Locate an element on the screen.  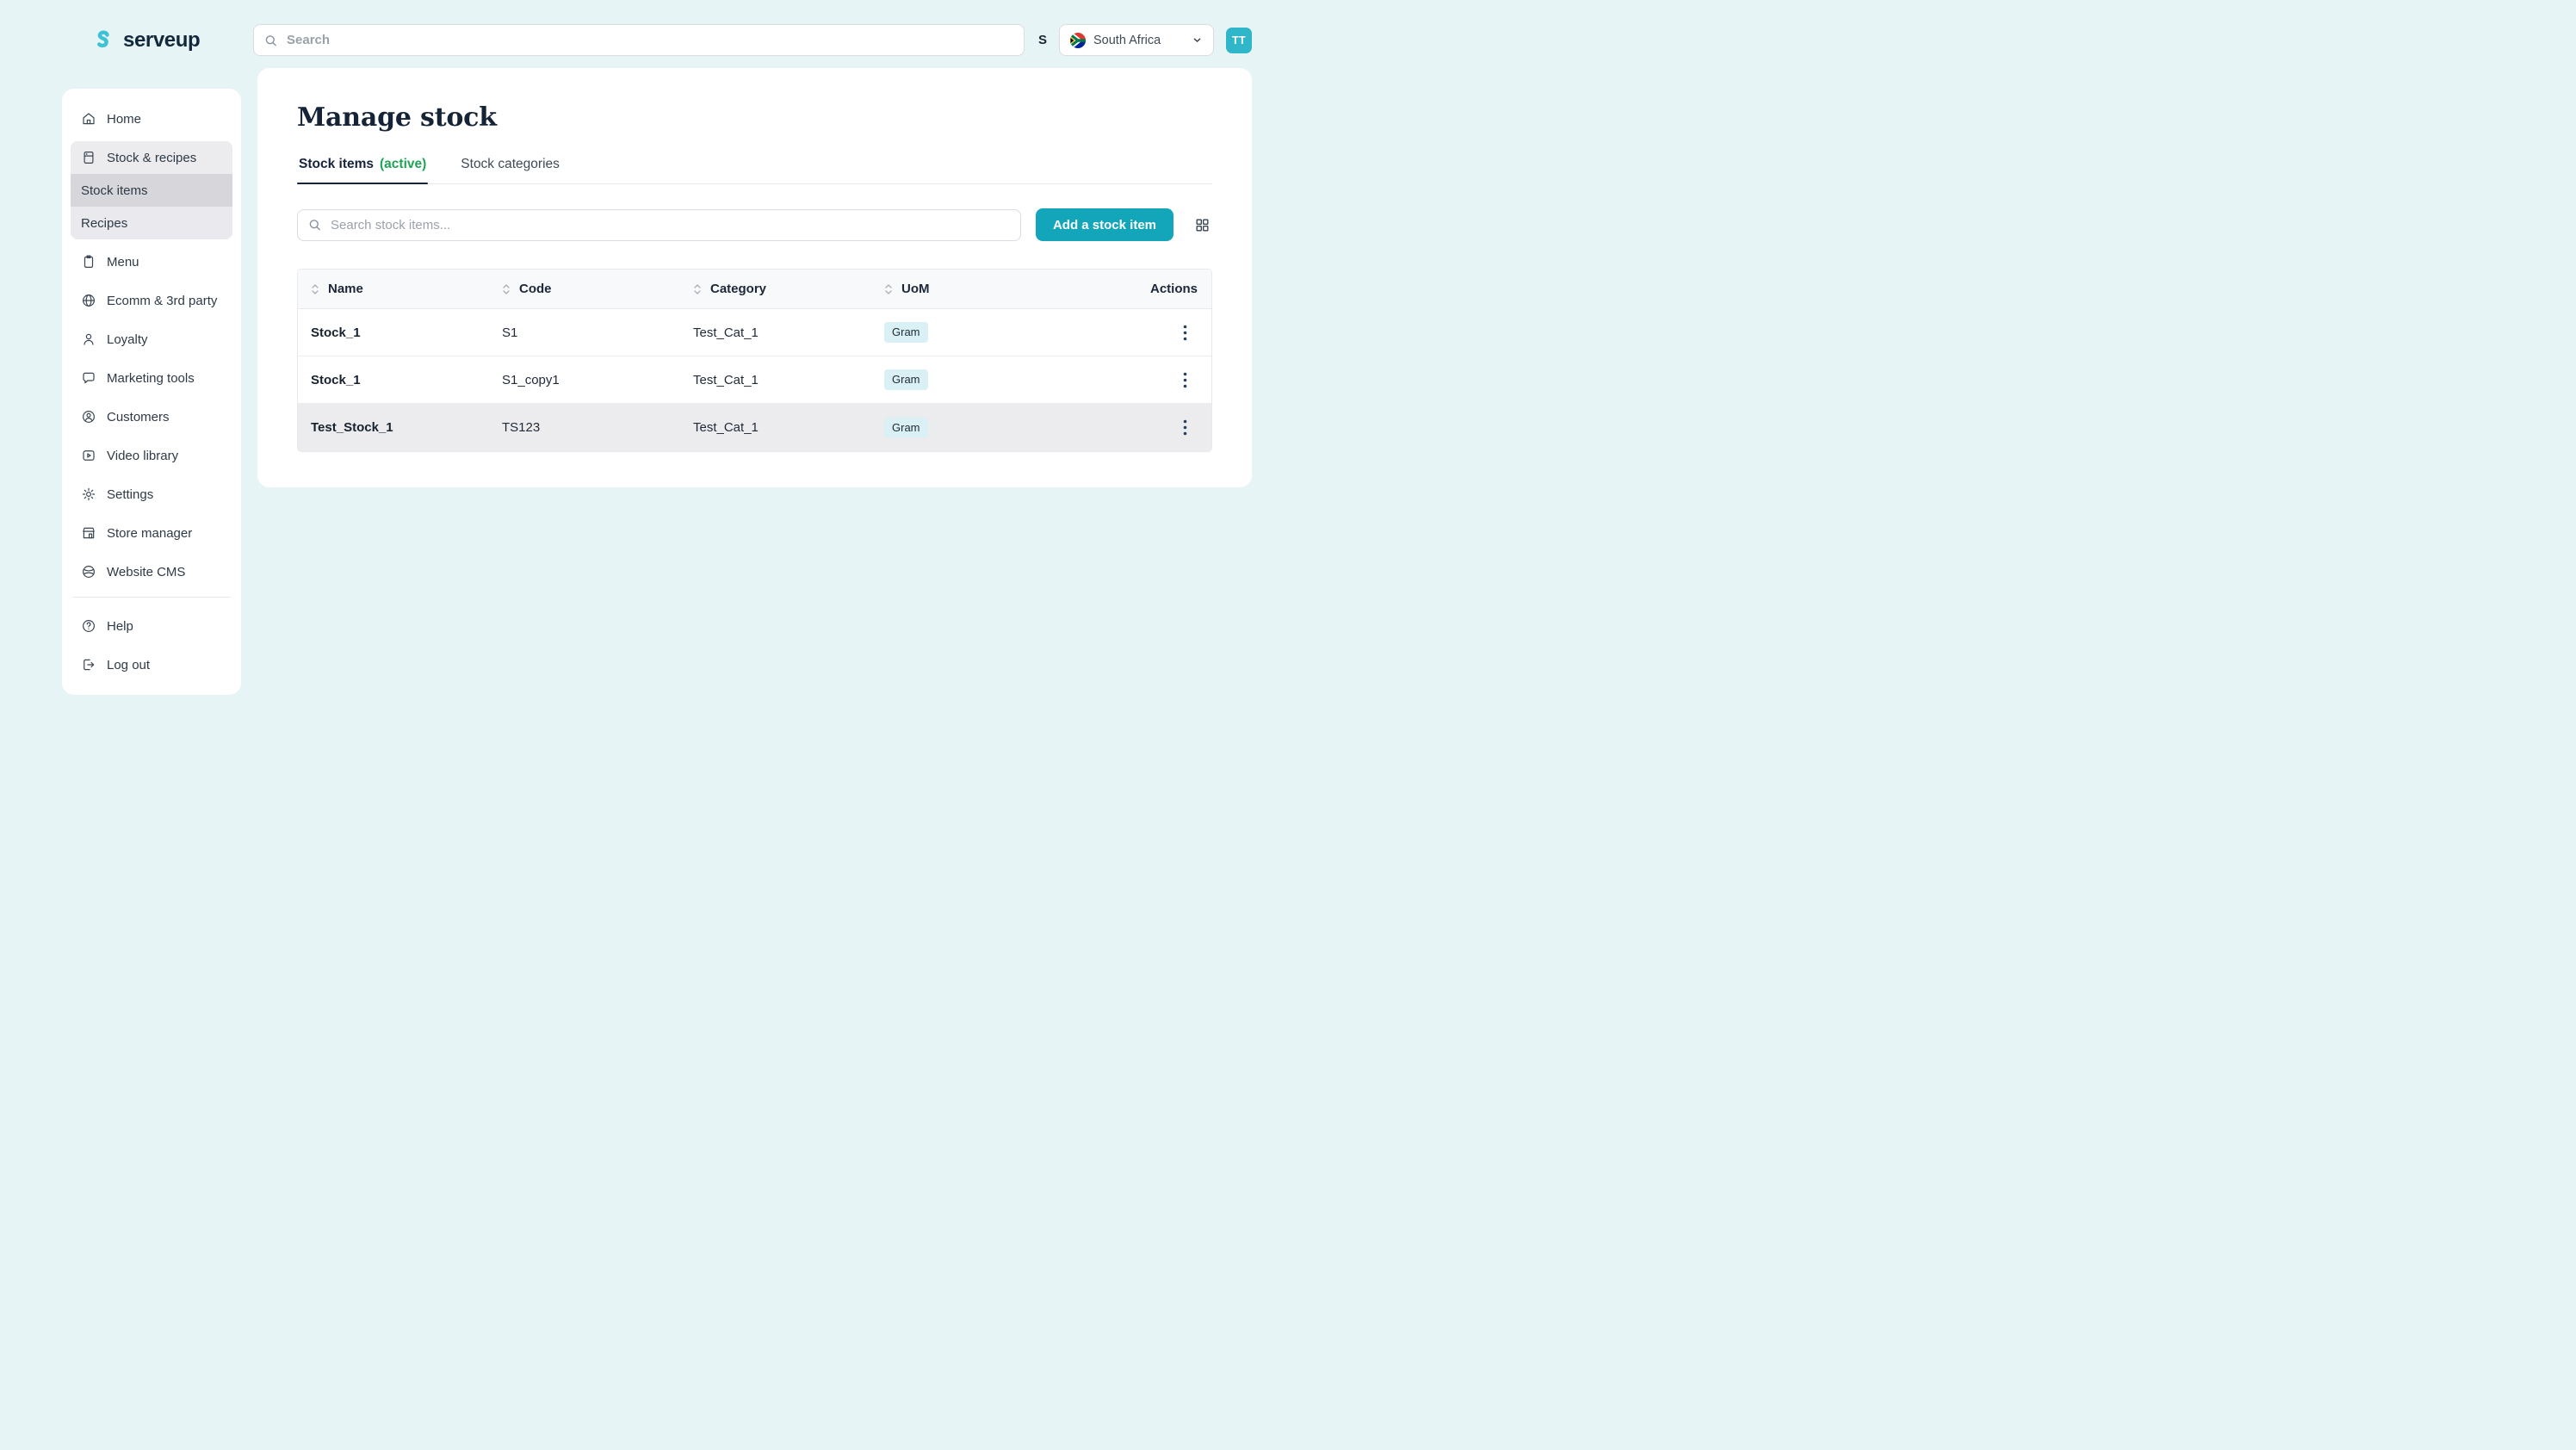
sidebar-item-label: Stock & recipes is located at coordinates (152, 157).